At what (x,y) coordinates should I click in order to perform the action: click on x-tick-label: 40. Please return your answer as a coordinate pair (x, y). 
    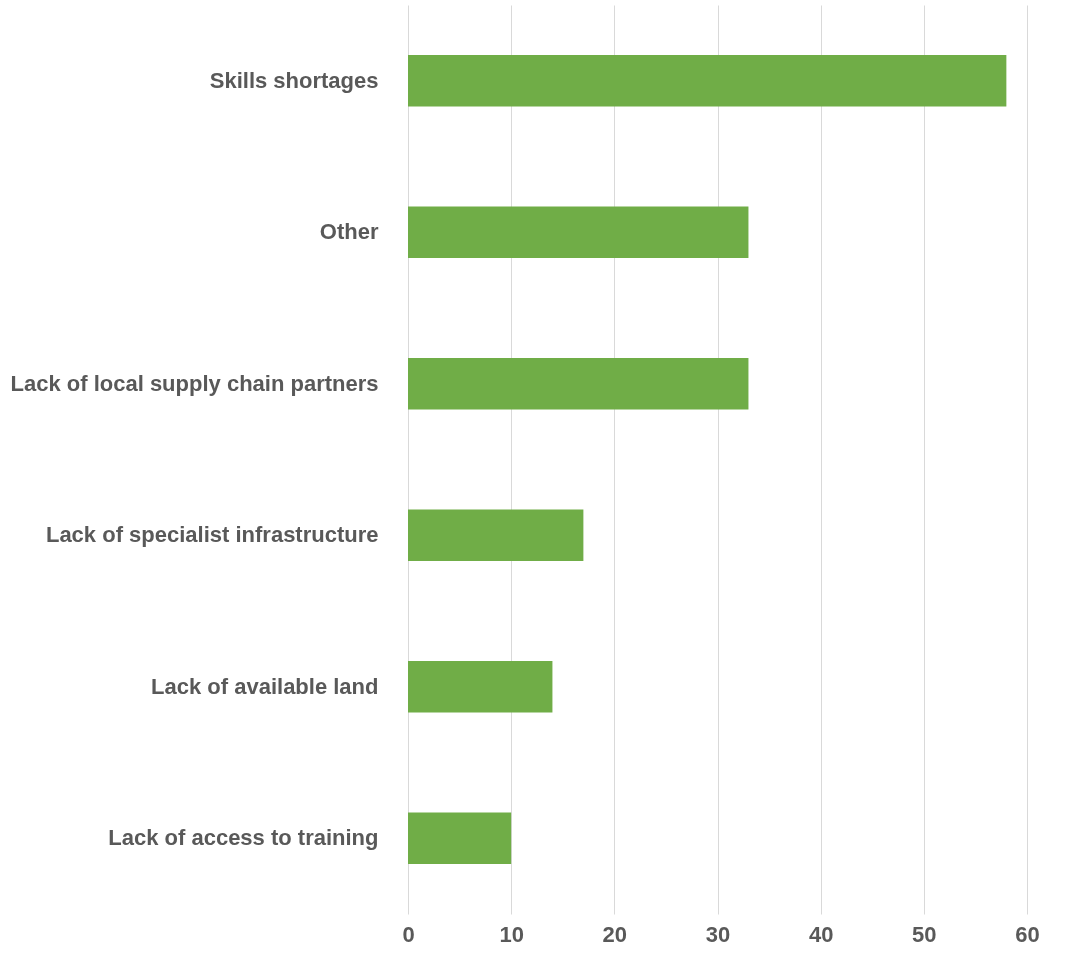
    Looking at the image, I should click on (821, 934).